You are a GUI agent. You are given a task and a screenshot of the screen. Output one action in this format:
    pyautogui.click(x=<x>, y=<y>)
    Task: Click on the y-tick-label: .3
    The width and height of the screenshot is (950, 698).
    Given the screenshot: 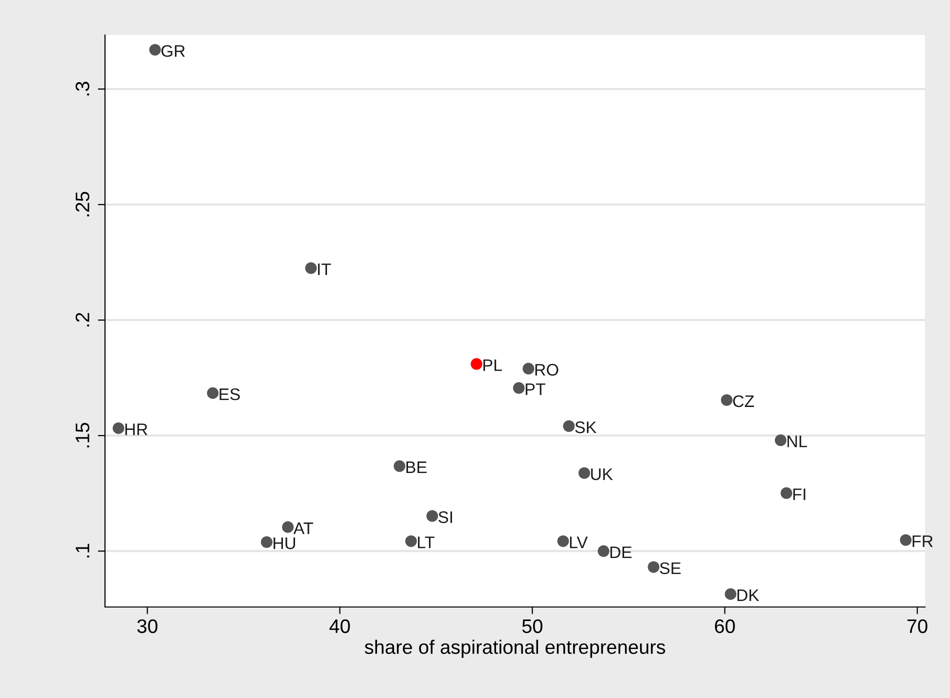 What is the action you would take?
    pyautogui.click(x=83, y=89)
    